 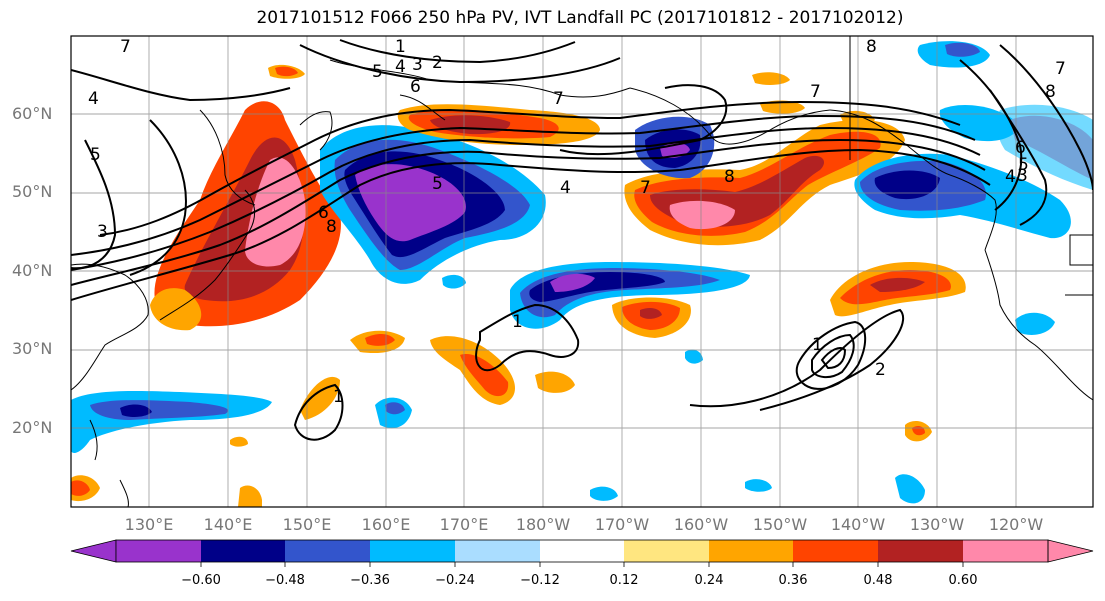 I want to click on lon-label: 130°W, so click(x=937, y=524).